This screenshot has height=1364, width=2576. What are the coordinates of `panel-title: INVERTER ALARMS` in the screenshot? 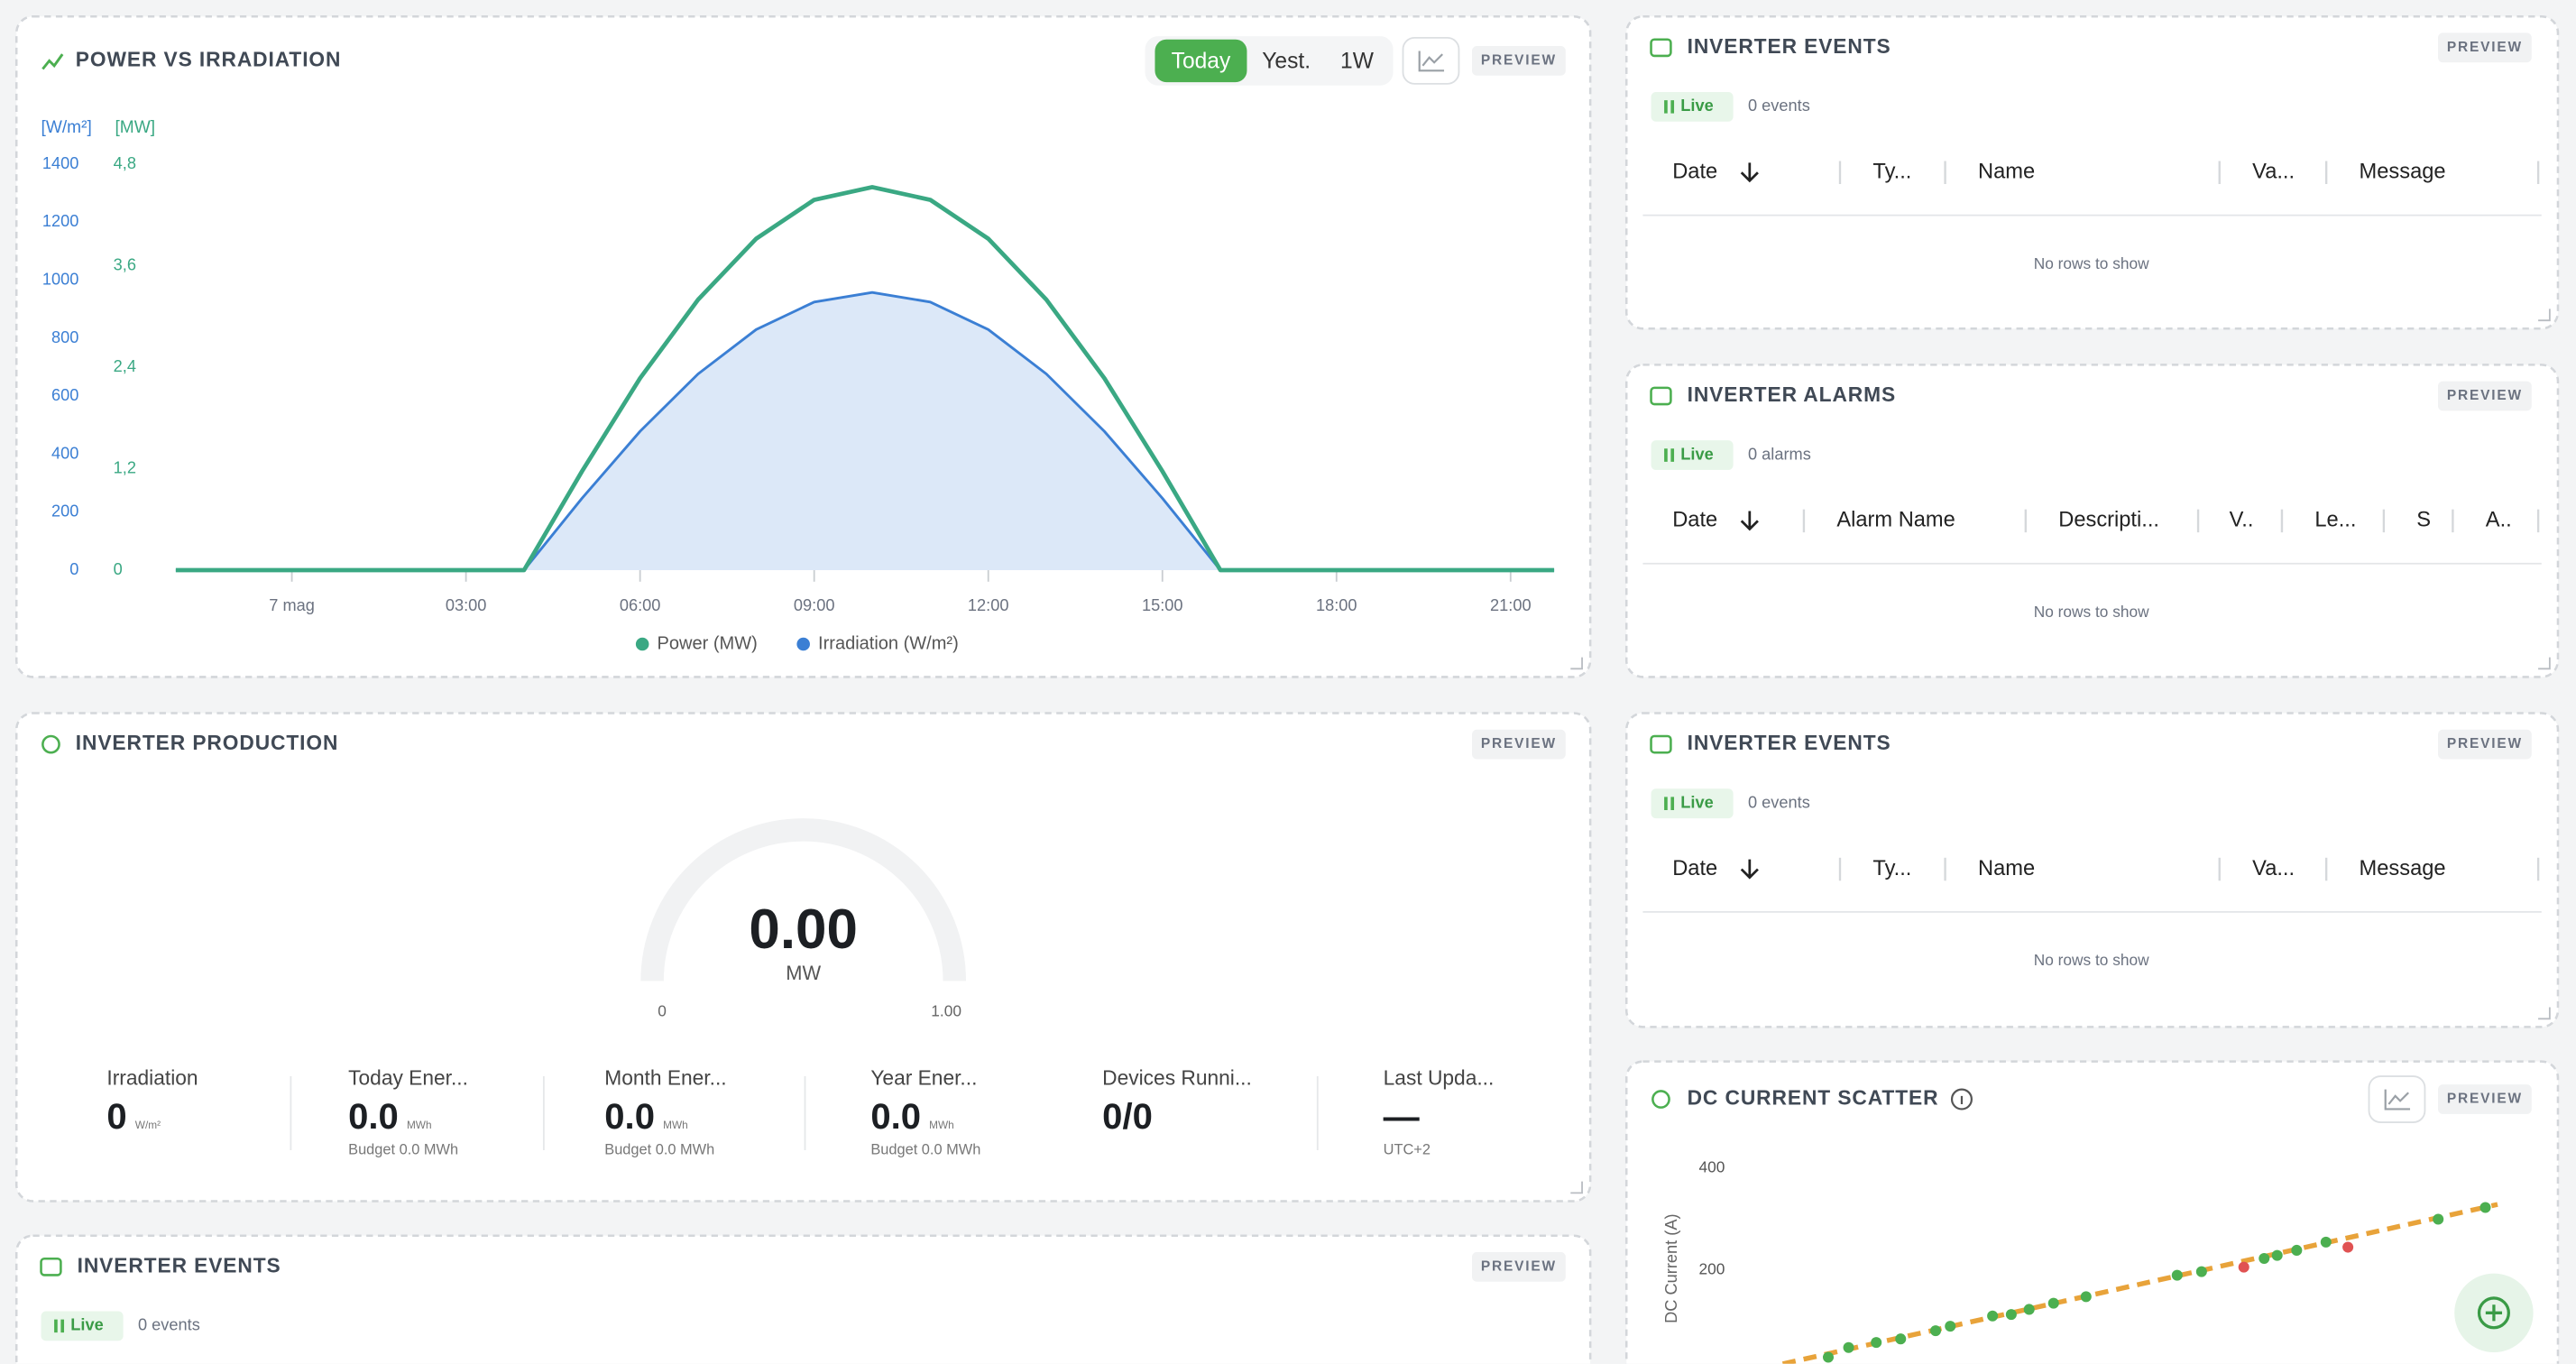 It's located at (1792, 394).